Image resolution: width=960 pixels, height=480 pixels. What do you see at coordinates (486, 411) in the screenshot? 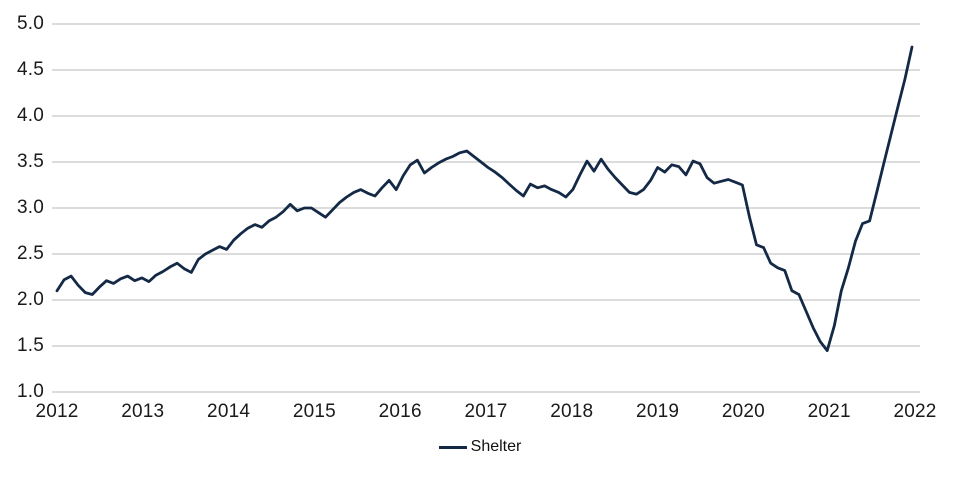
I see `x-axis-label: 2017` at bounding box center [486, 411].